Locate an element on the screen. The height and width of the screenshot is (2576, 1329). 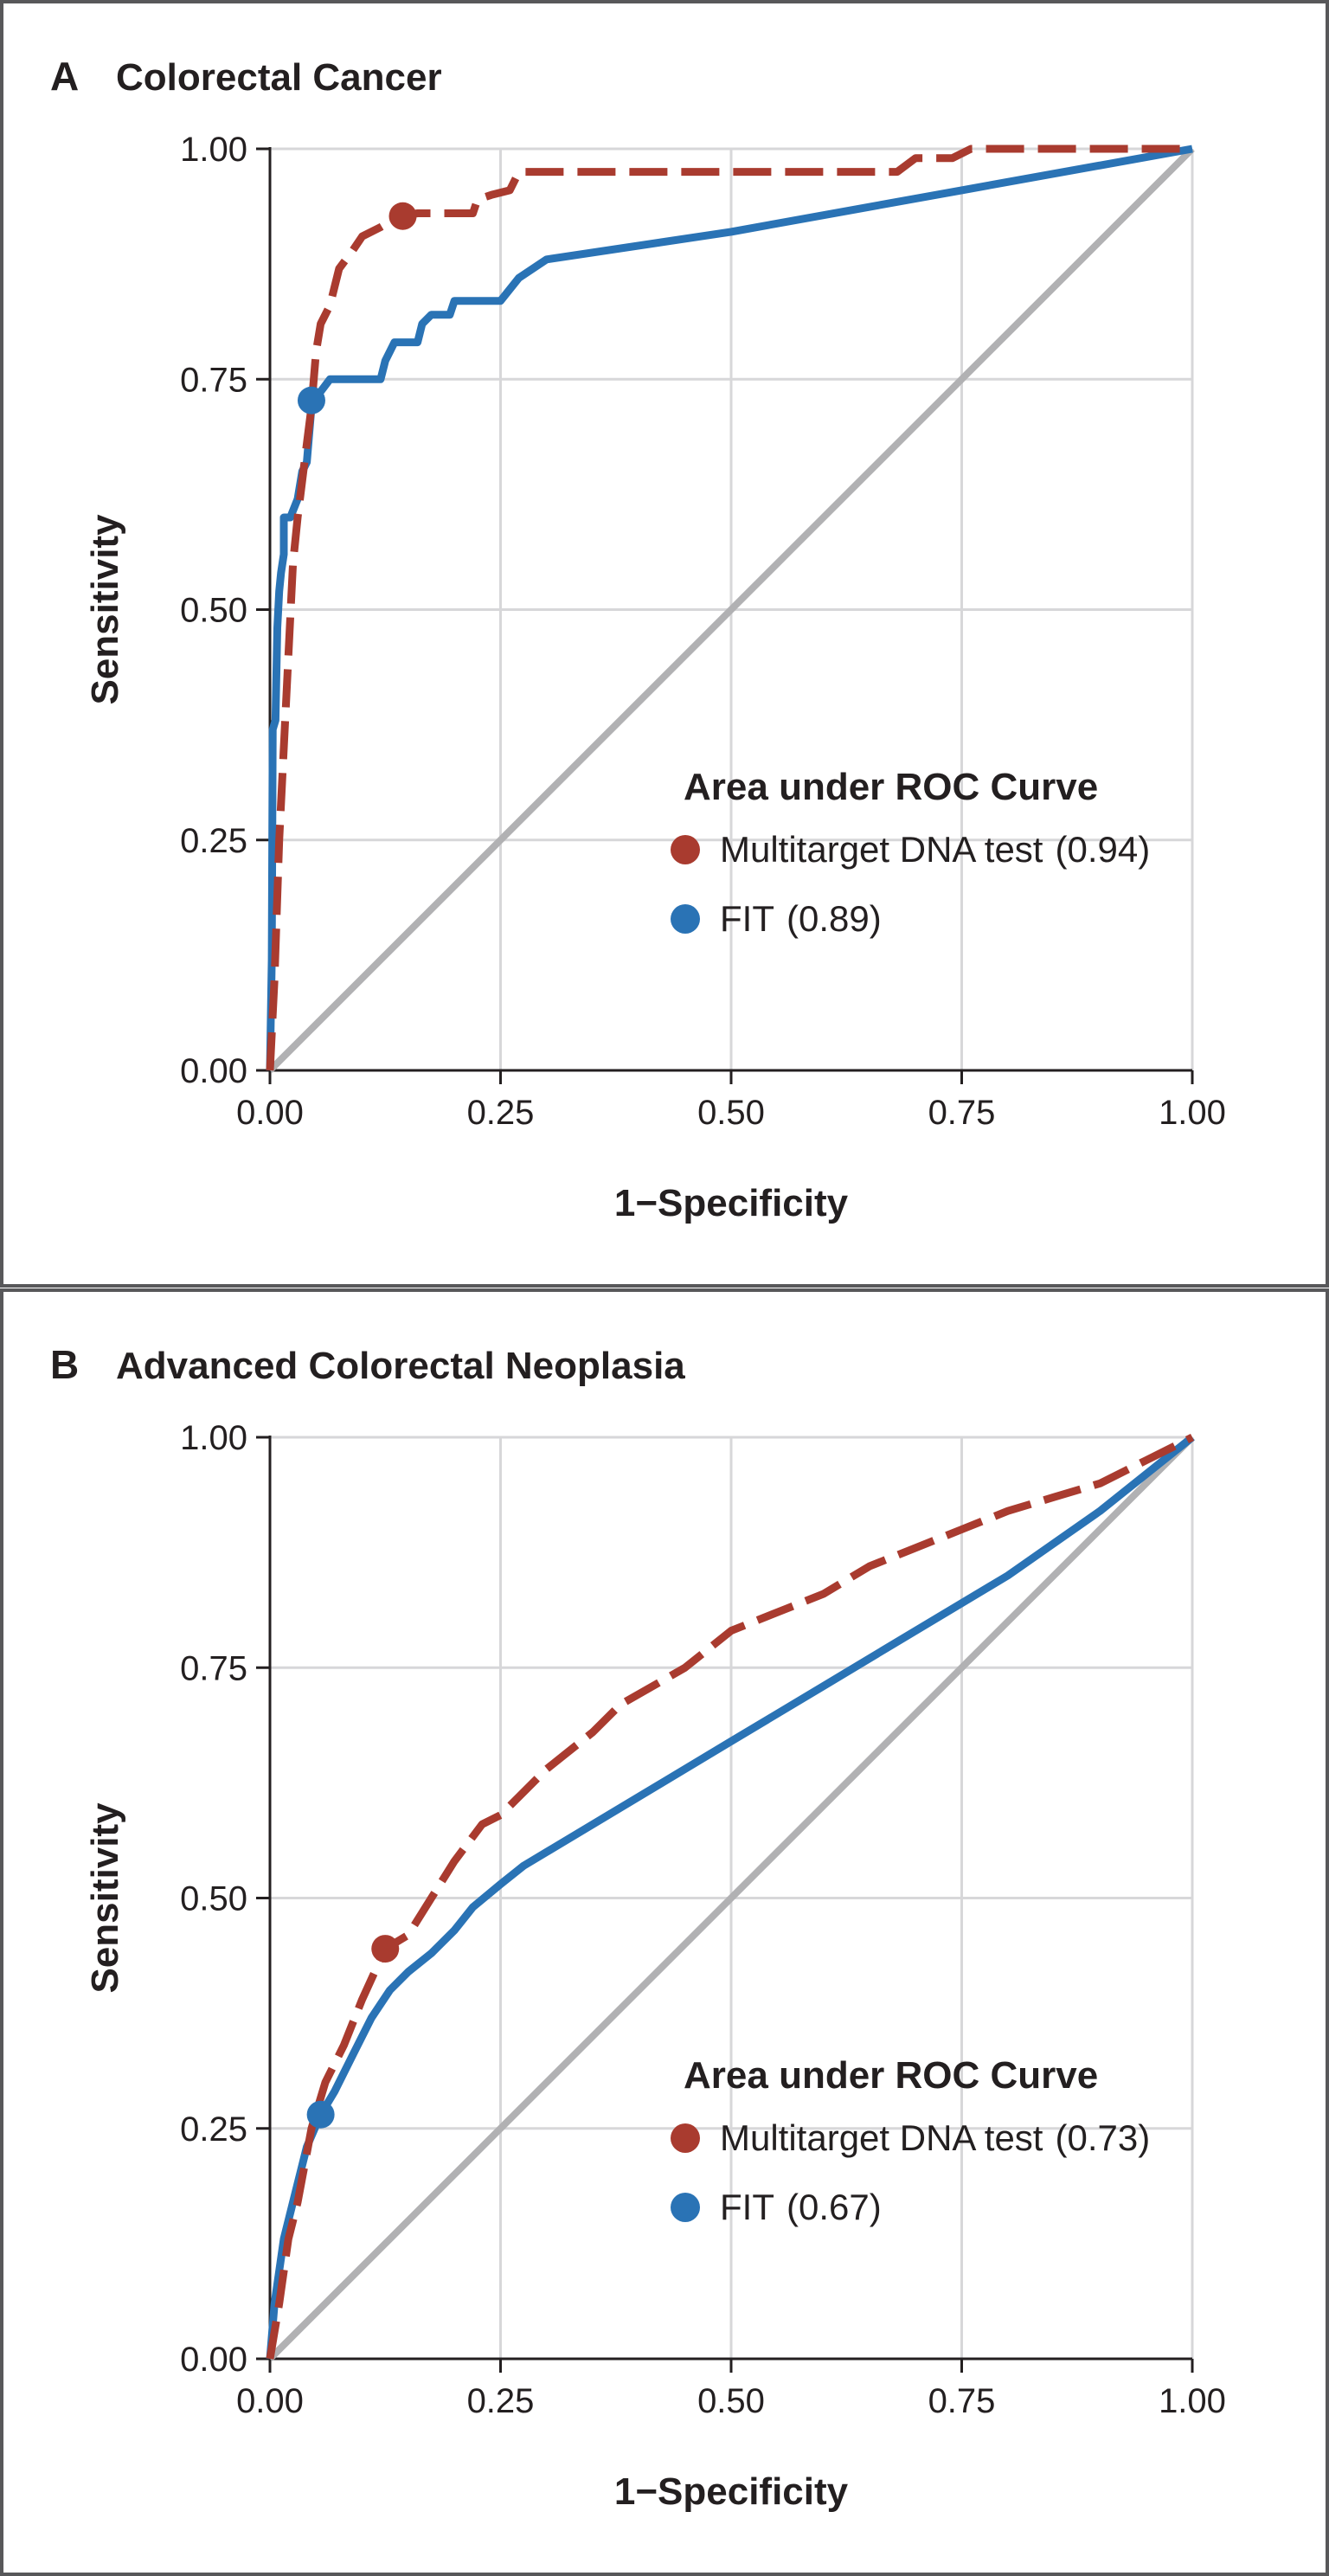
legend-auc-fit: (0.89) is located at coordinates (834, 918).